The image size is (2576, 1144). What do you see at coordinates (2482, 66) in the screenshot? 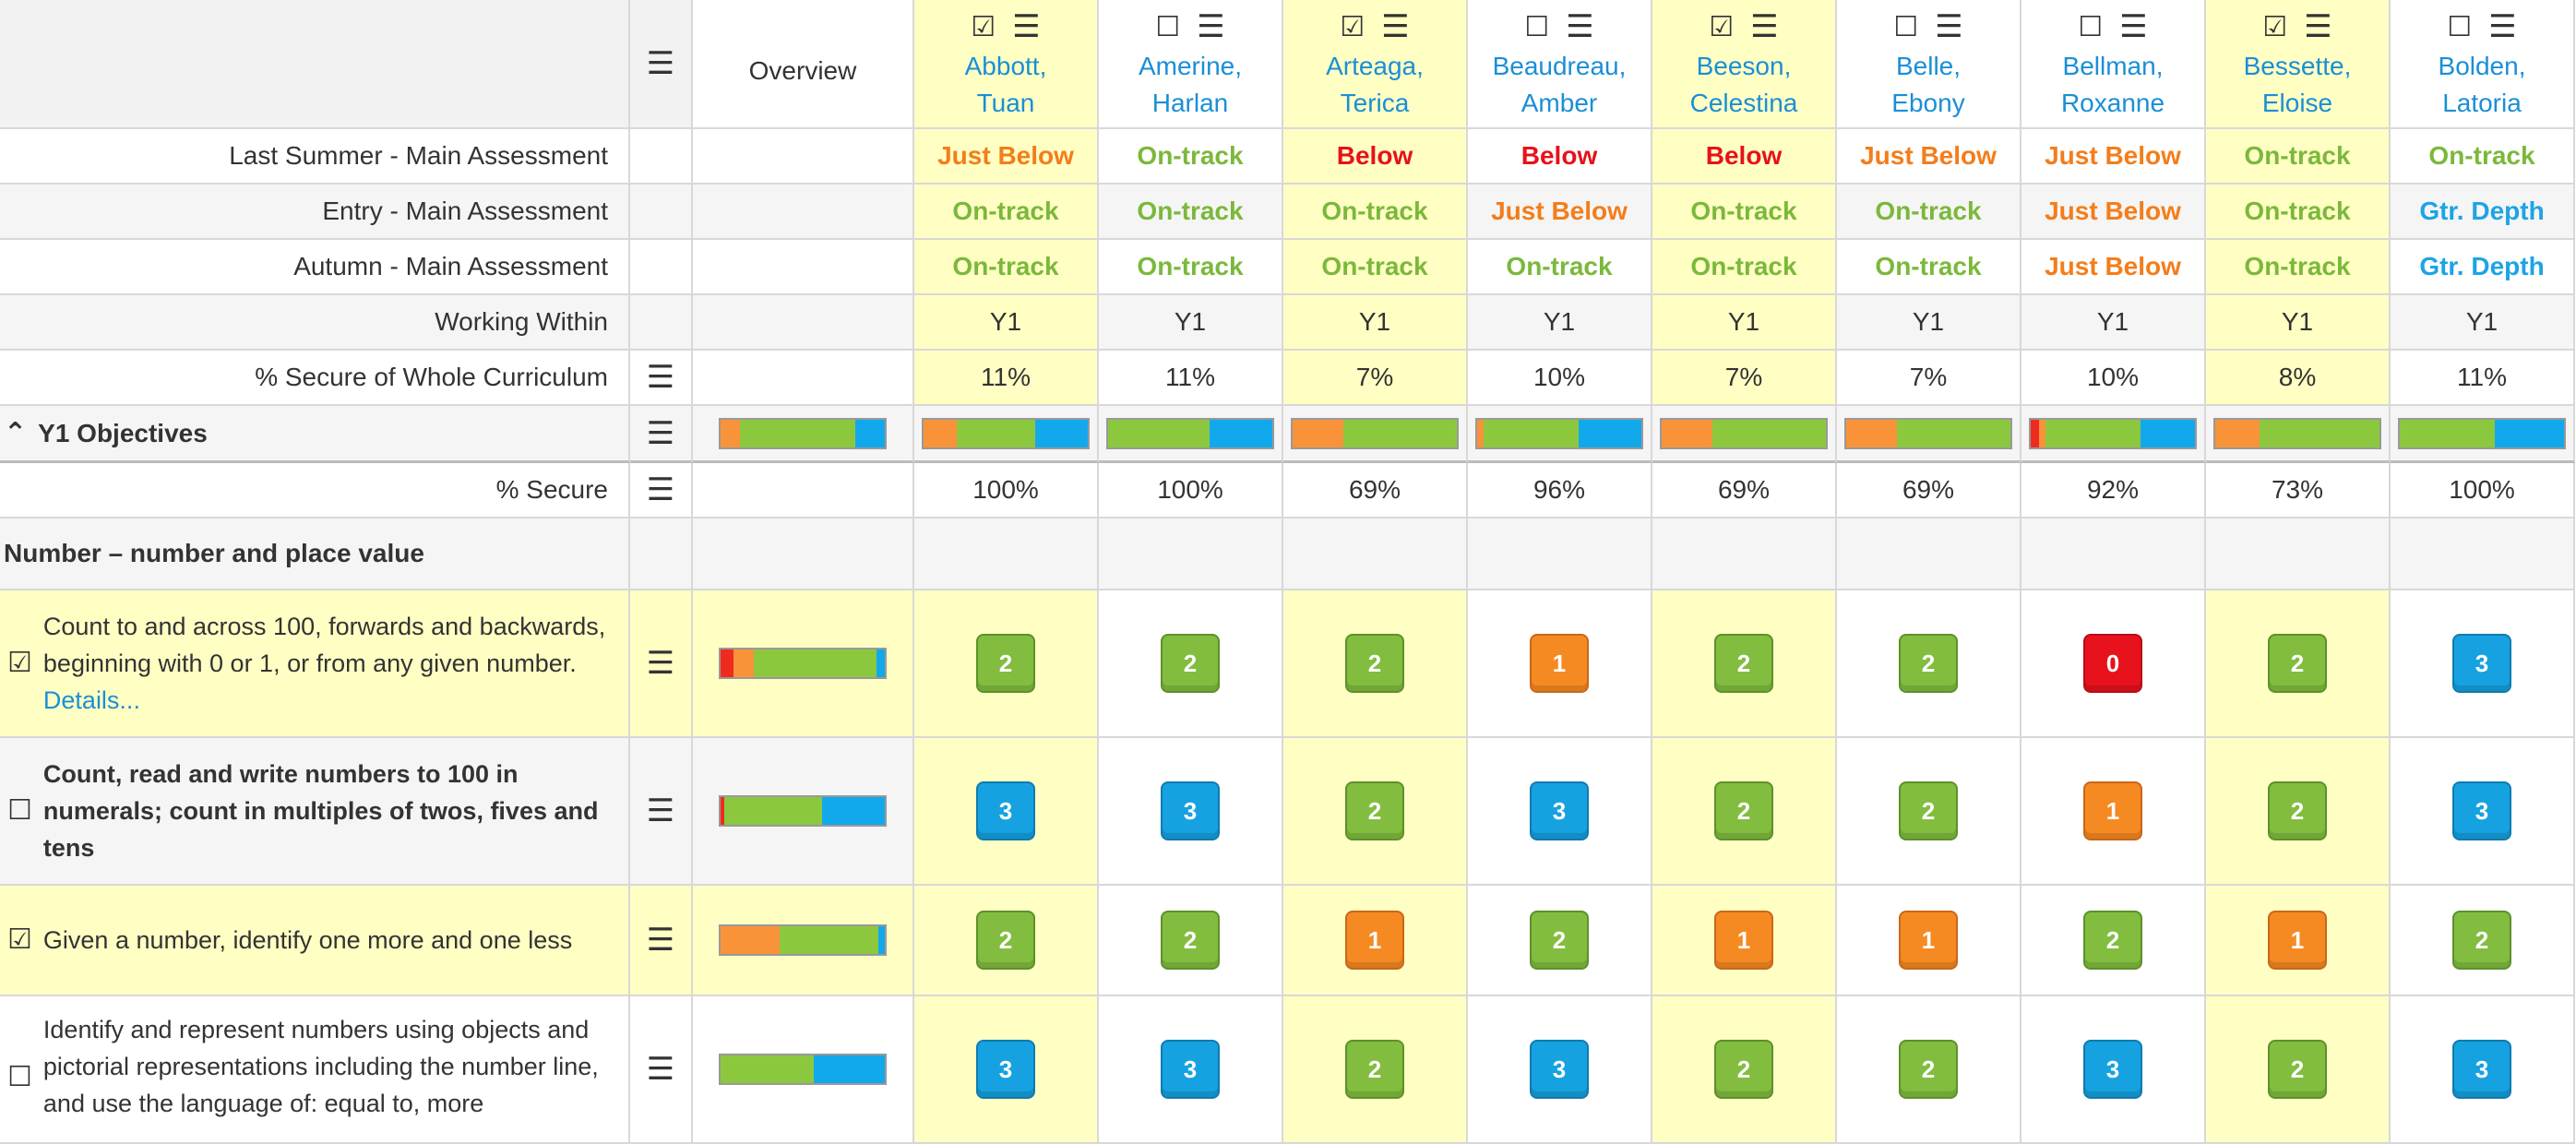
I see `student-surname: Bolden,` at bounding box center [2482, 66].